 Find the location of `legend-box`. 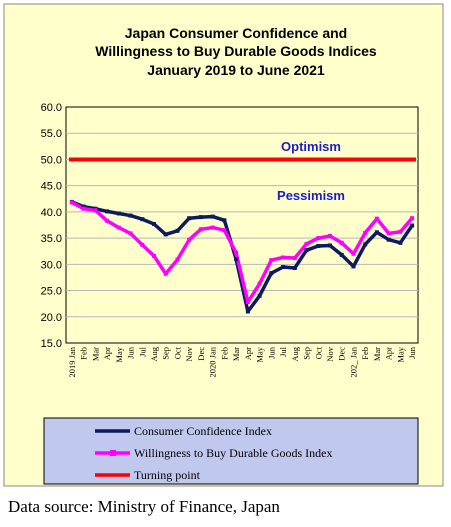

legend-box is located at coordinates (231, 451).